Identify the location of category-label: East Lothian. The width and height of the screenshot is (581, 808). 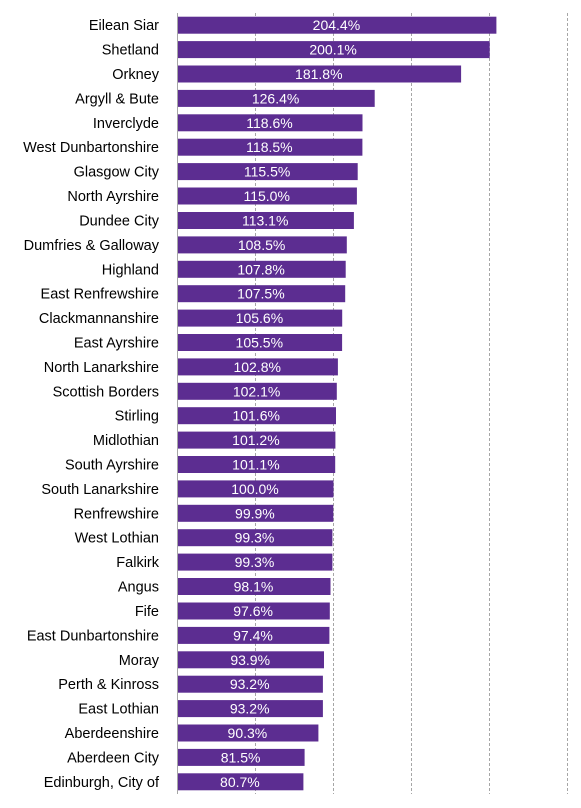
(118, 710).